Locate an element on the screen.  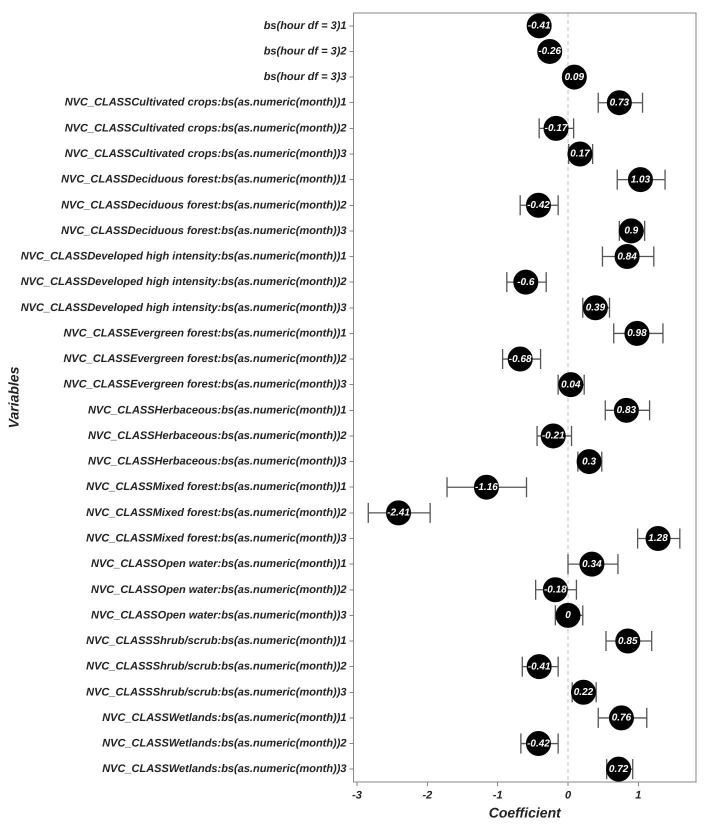
data-label: -0.17 is located at coordinates (556, 128).